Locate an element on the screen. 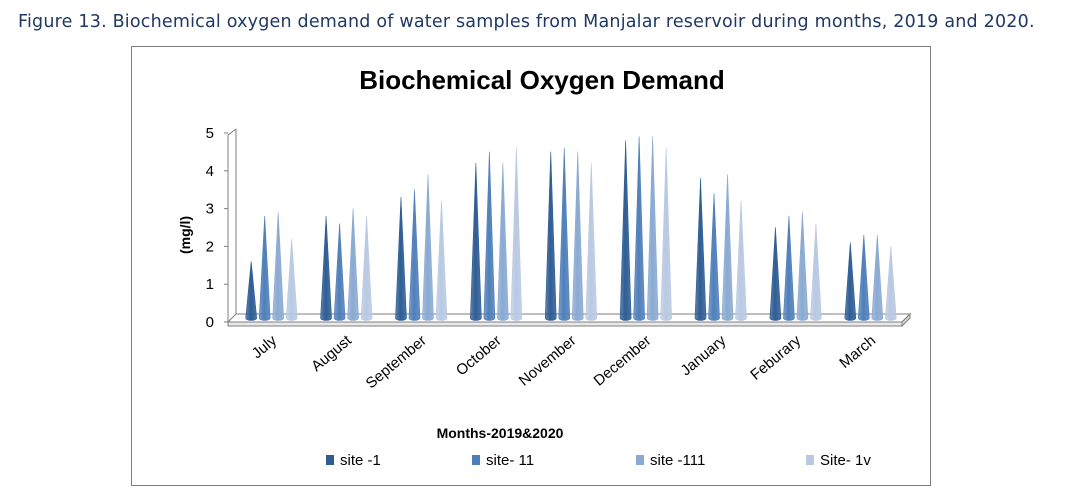  legend-label: site -111 is located at coordinates (677, 460).